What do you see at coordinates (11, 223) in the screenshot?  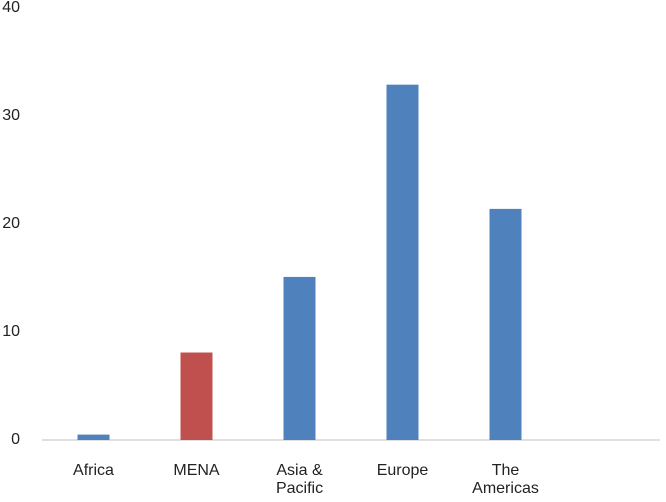 I see `y-tick-label: 20` at bounding box center [11, 223].